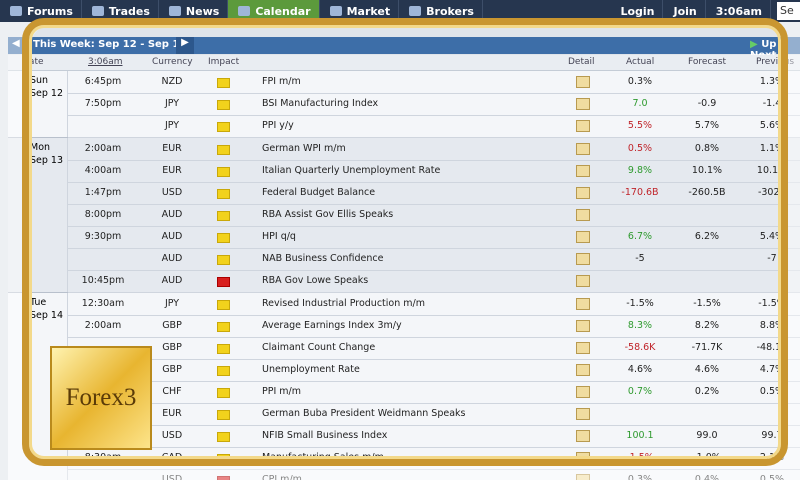  I want to click on cell-actual: 4.6%, so click(640, 369).